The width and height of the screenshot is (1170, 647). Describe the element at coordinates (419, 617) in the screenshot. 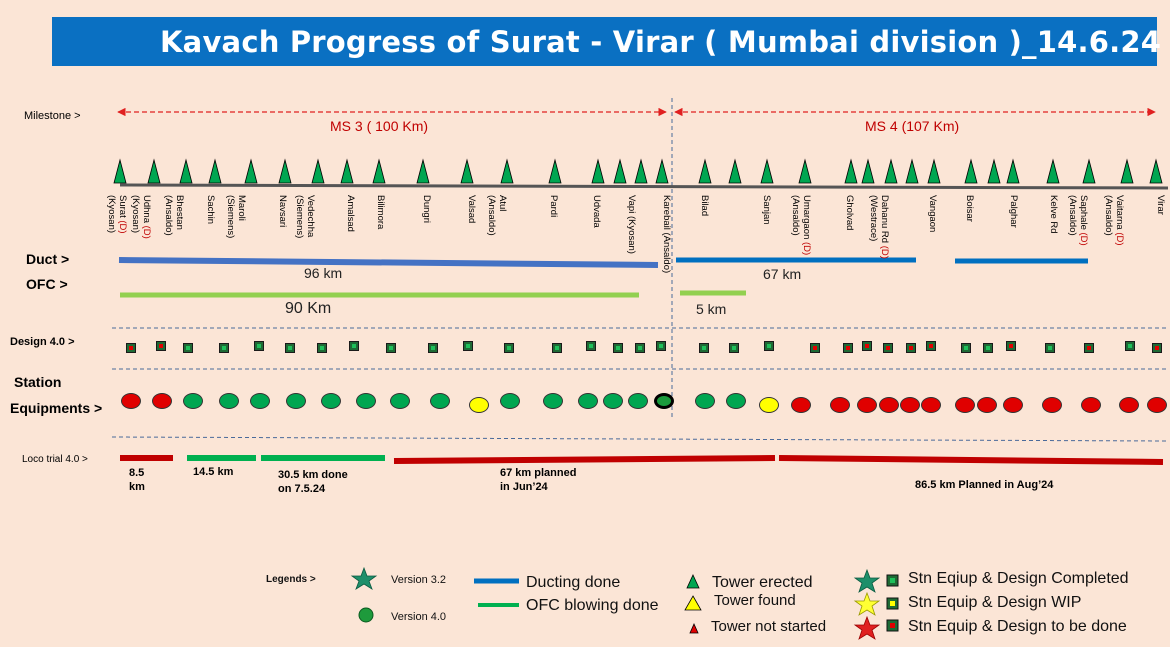

I see `legend-version40: Version 4.0` at that location.